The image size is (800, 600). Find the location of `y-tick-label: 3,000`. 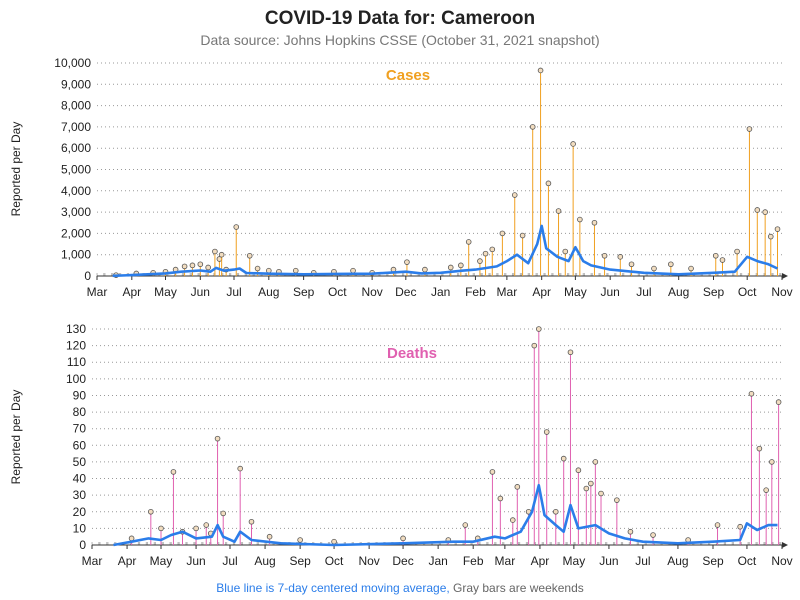

y-tick-label: 3,000 is located at coordinates (76, 212).